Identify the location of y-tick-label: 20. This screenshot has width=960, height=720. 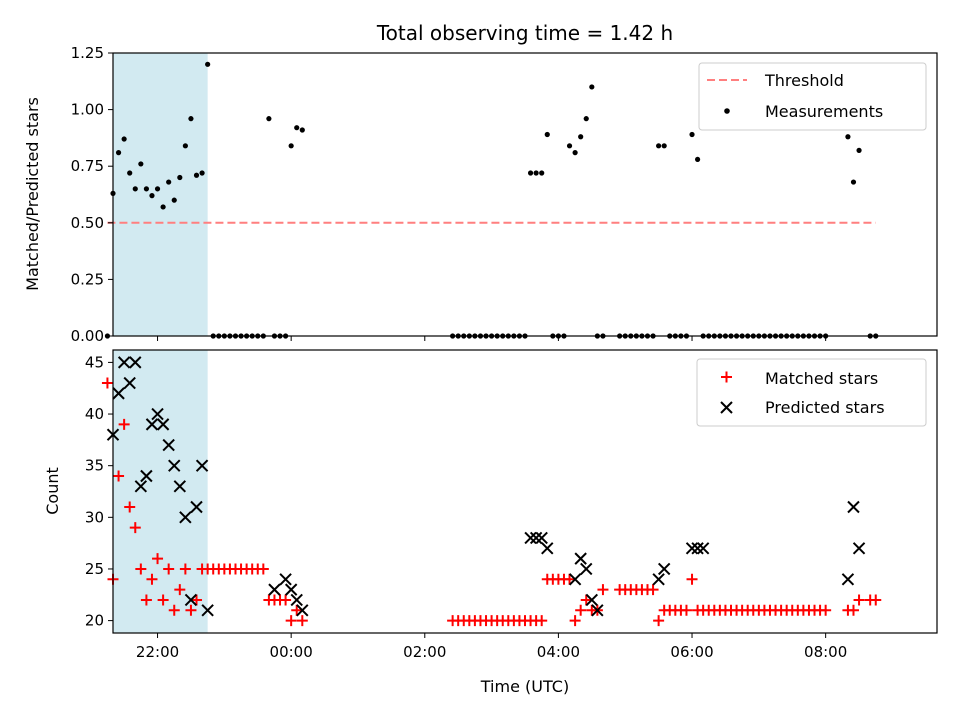
(94, 621).